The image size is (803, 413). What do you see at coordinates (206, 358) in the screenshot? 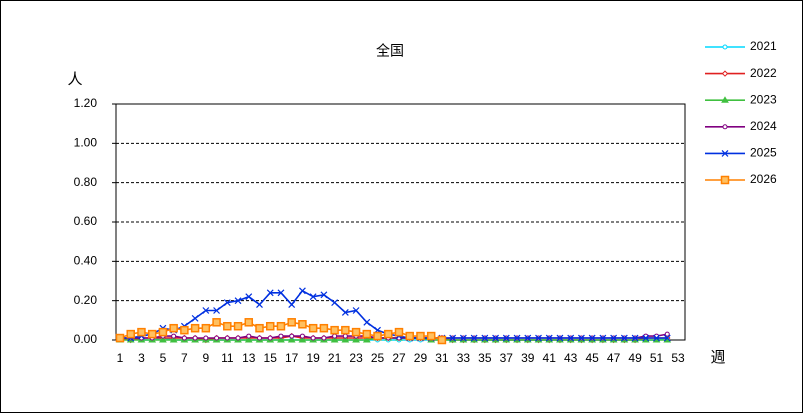
I see `x-tick-label: 9` at bounding box center [206, 358].